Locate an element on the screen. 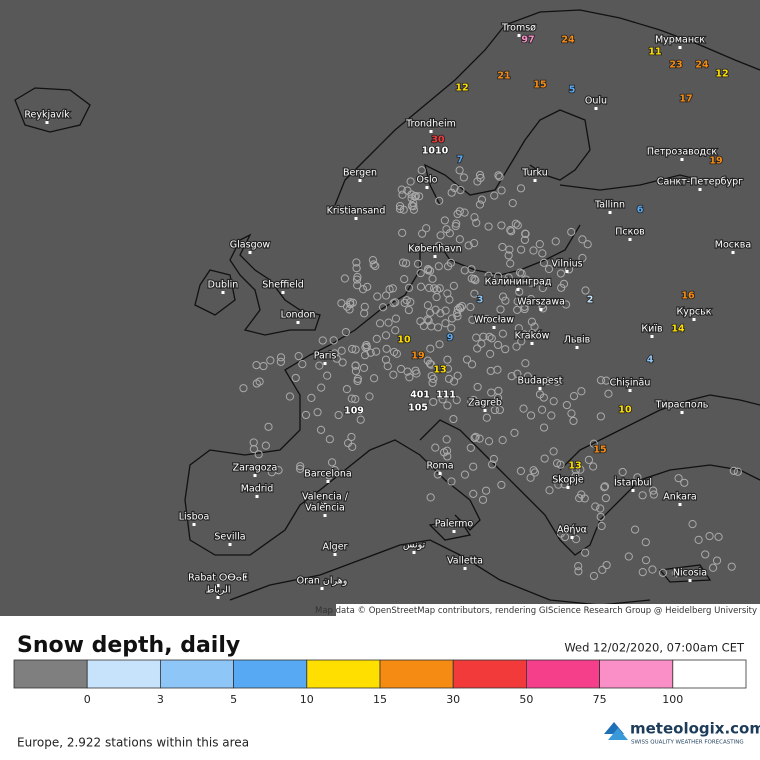 This screenshot has width=760, height=760. city-label: Київ is located at coordinates (652, 329).